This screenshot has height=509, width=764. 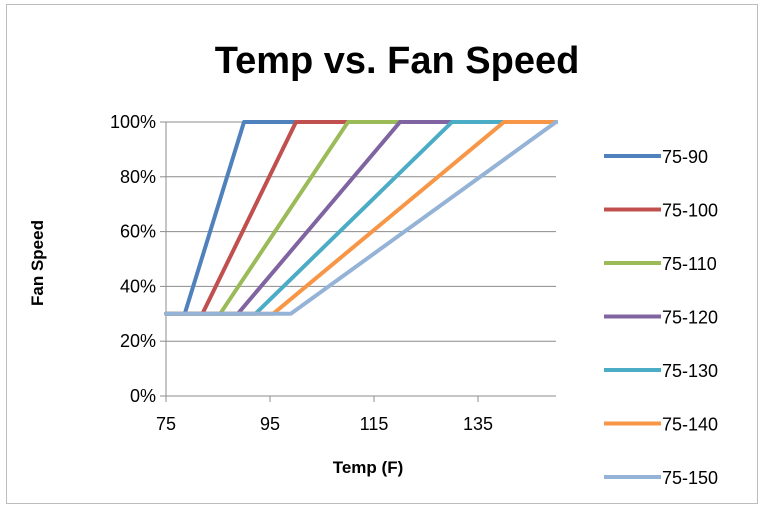 What do you see at coordinates (690, 211) in the screenshot?
I see `legend-label-75-100: 75-100` at bounding box center [690, 211].